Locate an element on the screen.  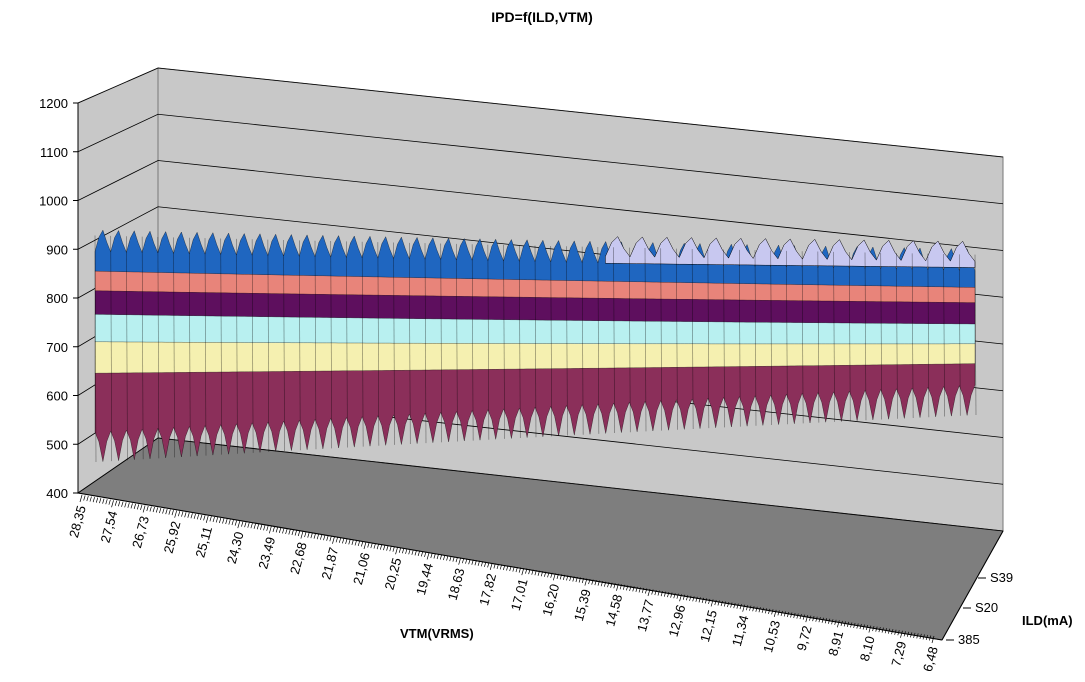
x-tick-label: 25,92 is located at coordinates (172, 537).